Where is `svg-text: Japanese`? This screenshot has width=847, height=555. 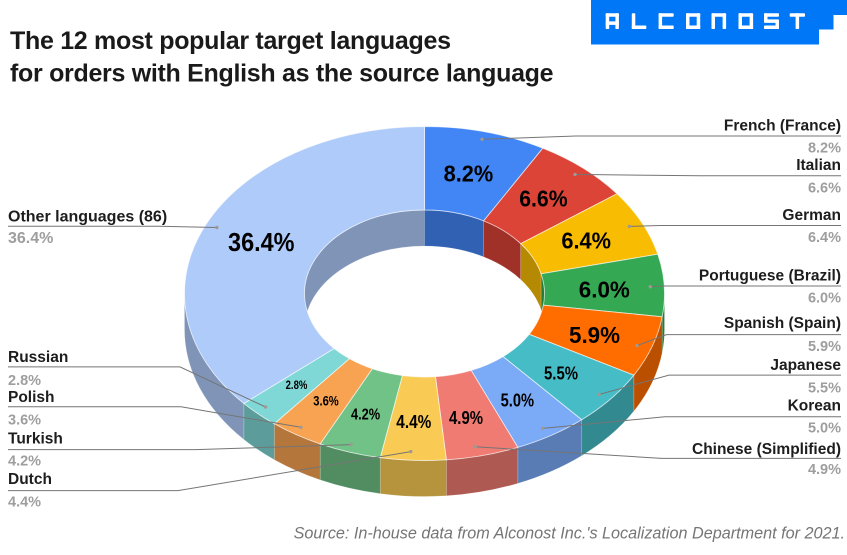 svg-text: Japanese is located at coordinates (805, 365).